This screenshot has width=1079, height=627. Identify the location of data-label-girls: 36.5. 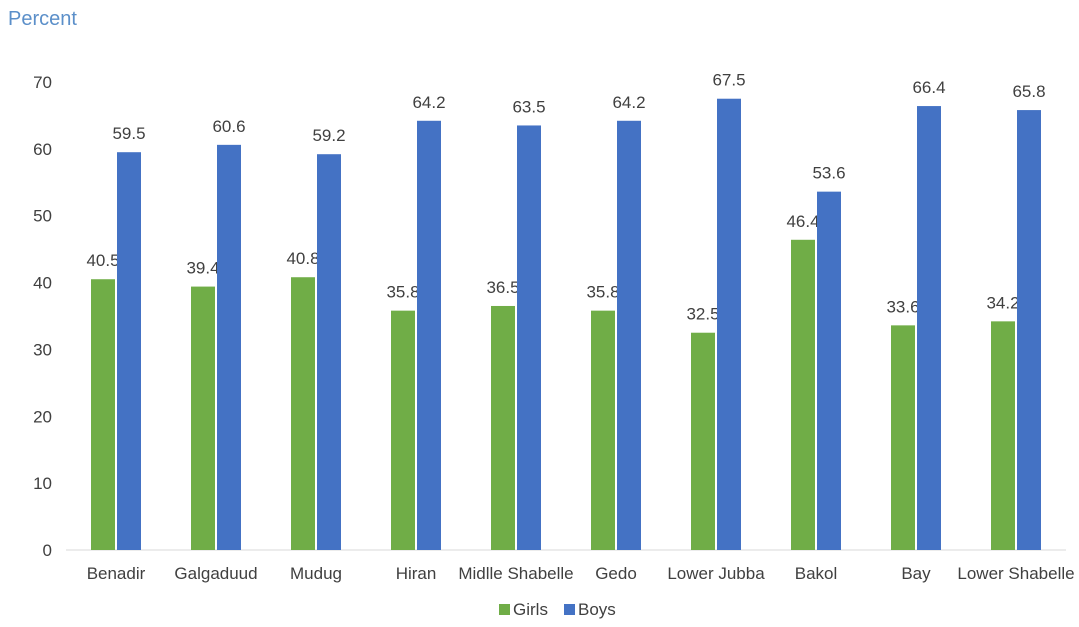
(502, 287).